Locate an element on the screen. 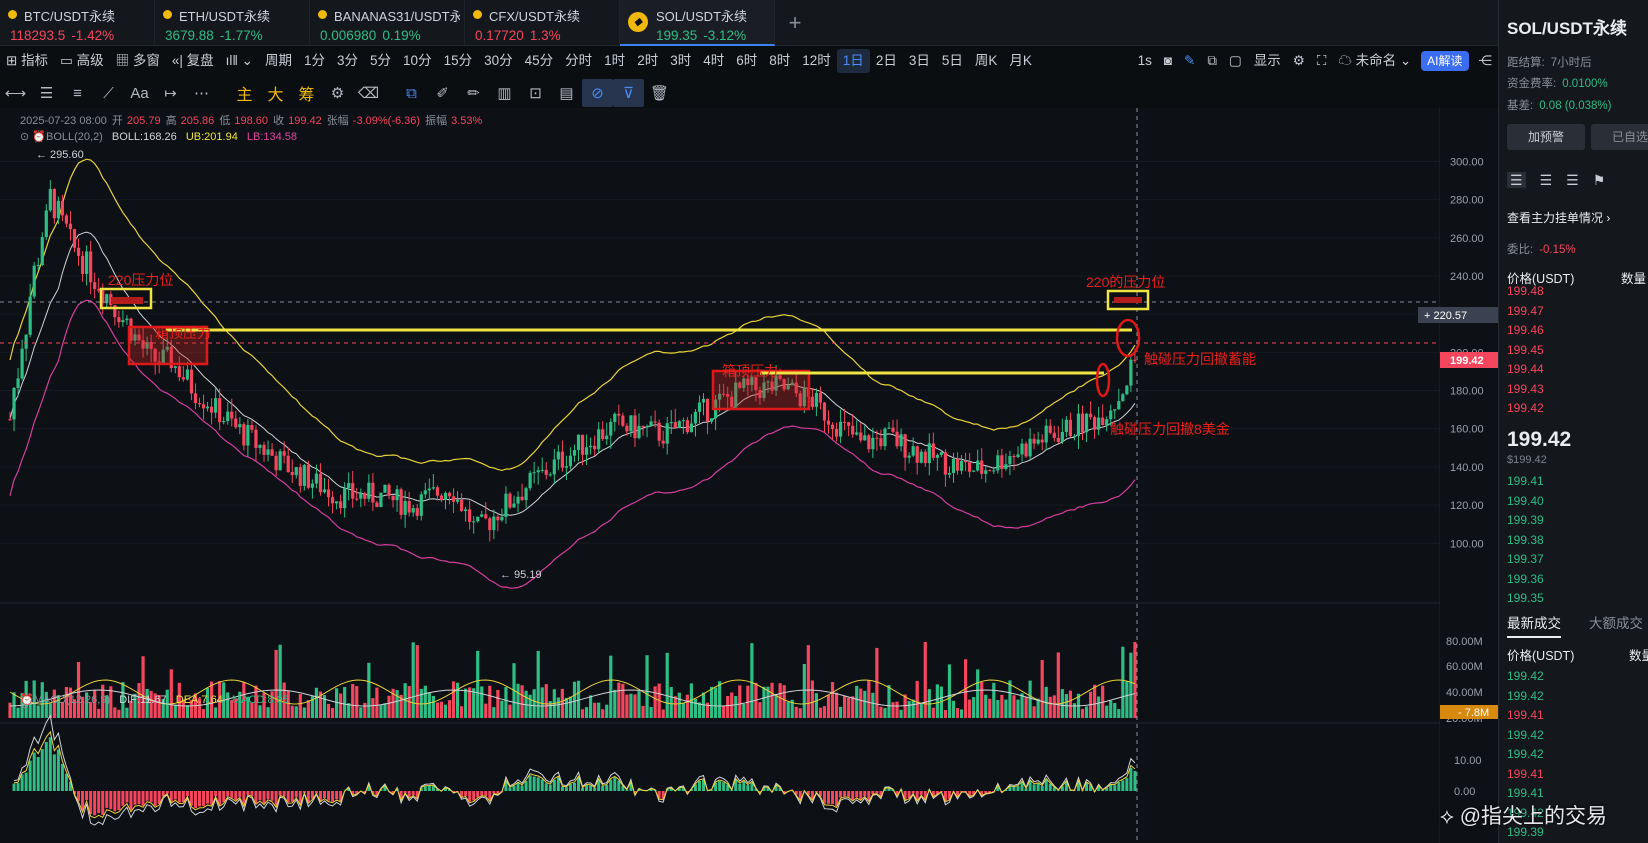 The width and height of the screenshot is (1648, 843). interval-9: 2时 is located at coordinates (648, 60).